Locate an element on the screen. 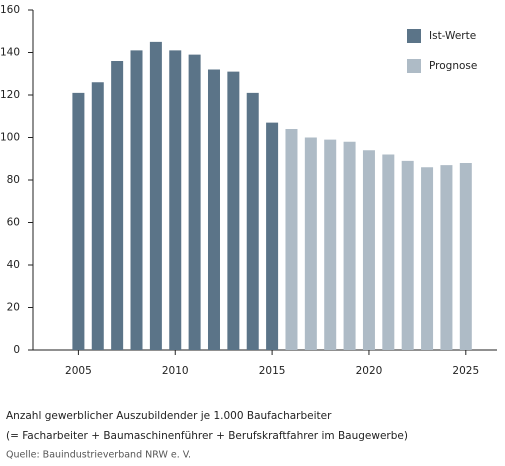 This screenshot has width=505, height=466. x-tick-label: 2010 is located at coordinates (175, 371).